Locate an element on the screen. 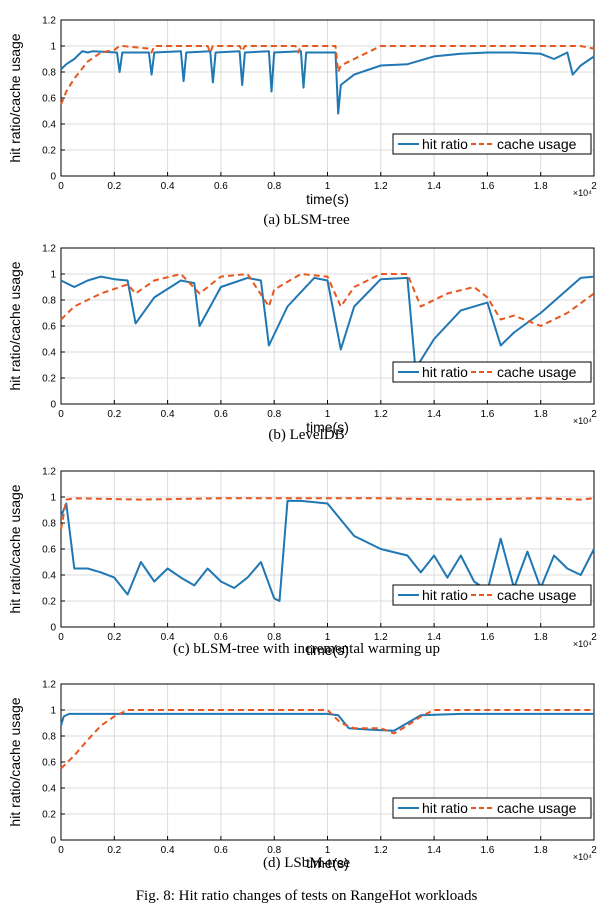 The width and height of the screenshot is (613, 922). chart-caption-b: (b) LevelDB is located at coordinates (306, 435).